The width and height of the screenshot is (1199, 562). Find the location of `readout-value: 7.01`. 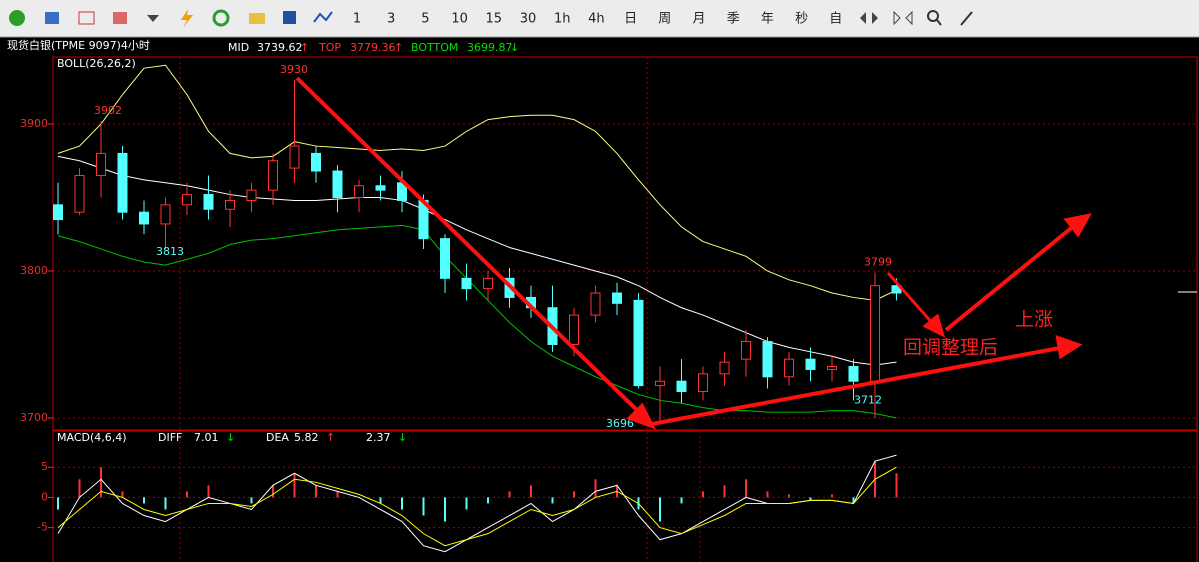

readout-value: 7.01 is located at coordinates (206, 437).